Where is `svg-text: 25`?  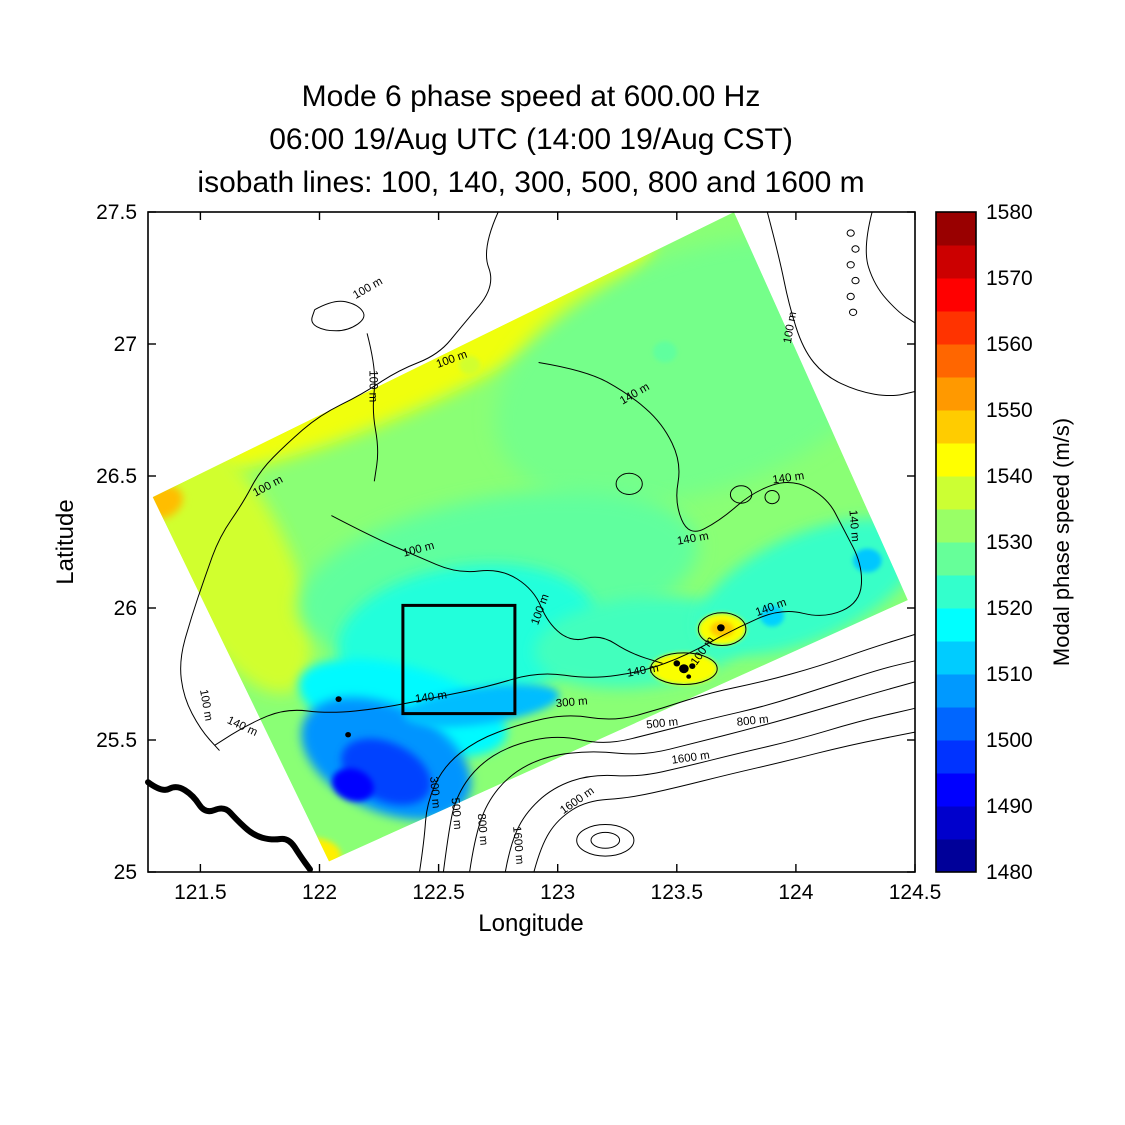 svg-text: 25 is located at coordinates (125, 872).